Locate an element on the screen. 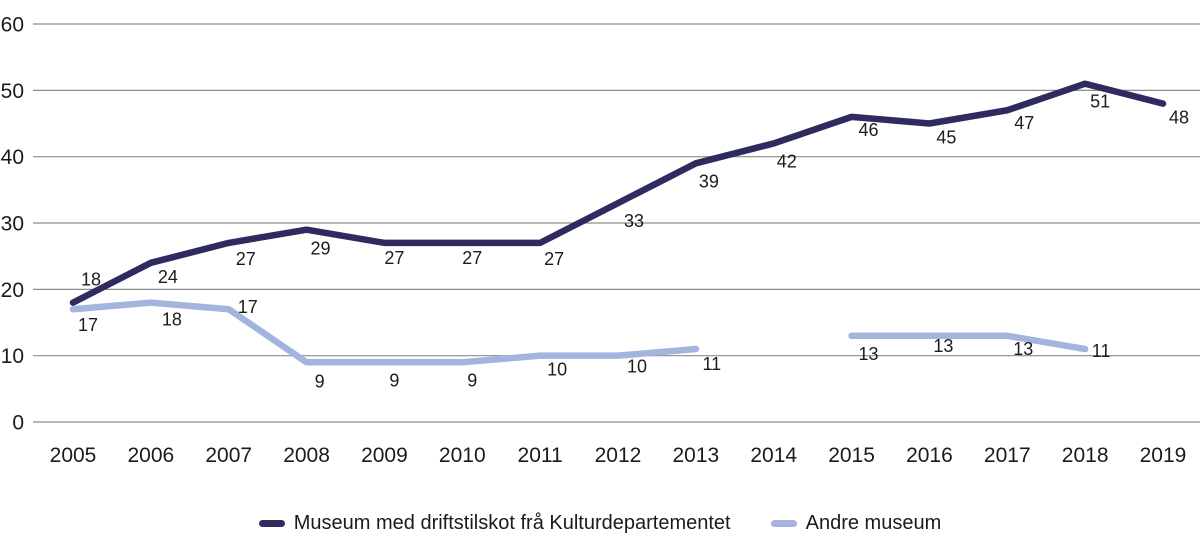  x-axis-label: 2015 is located at coordinates (851, 455).